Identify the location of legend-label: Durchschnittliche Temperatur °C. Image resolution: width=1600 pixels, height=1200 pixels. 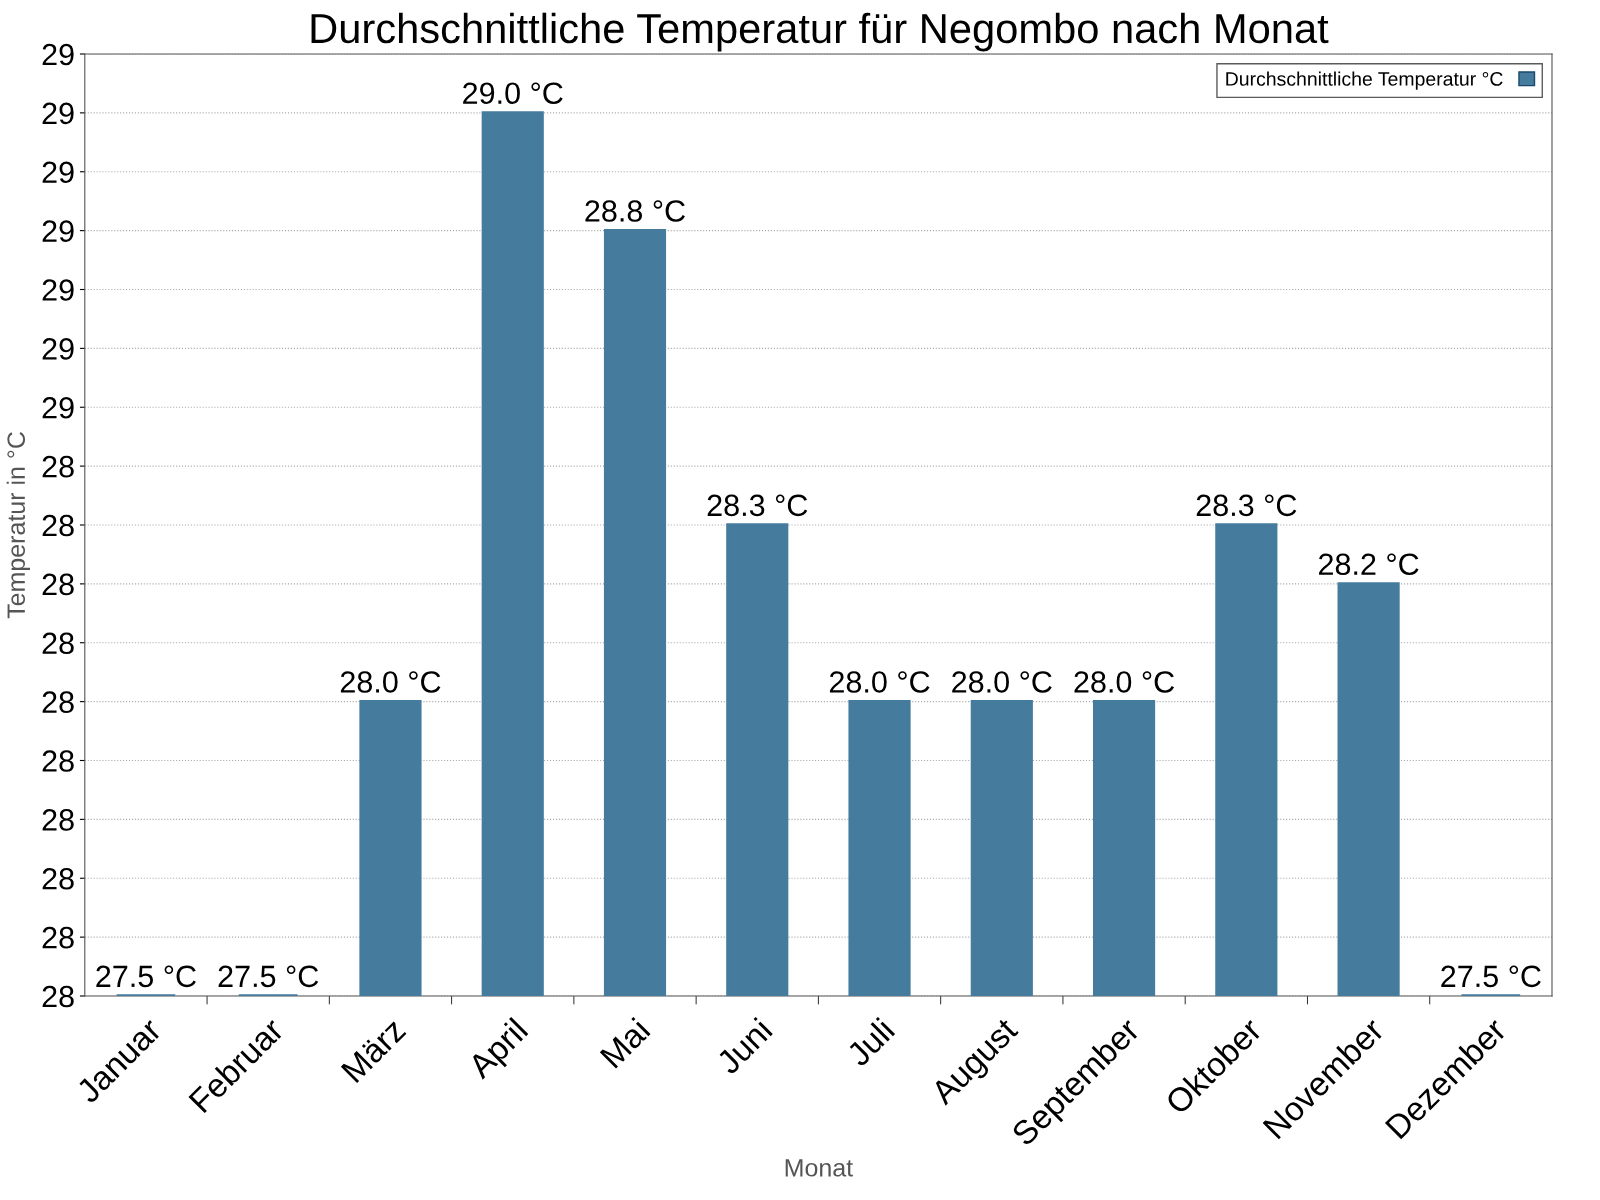
(1364, 80).